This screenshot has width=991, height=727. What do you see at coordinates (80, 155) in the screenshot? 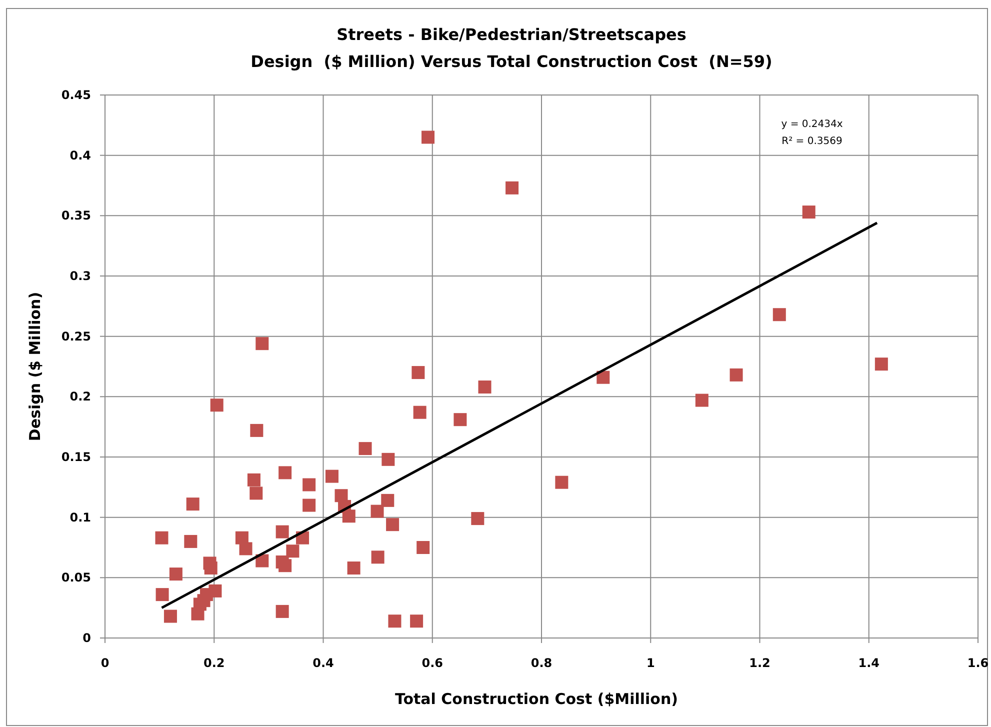
I see `y-tick-label: 0.4` at bounding box center [80, 155].